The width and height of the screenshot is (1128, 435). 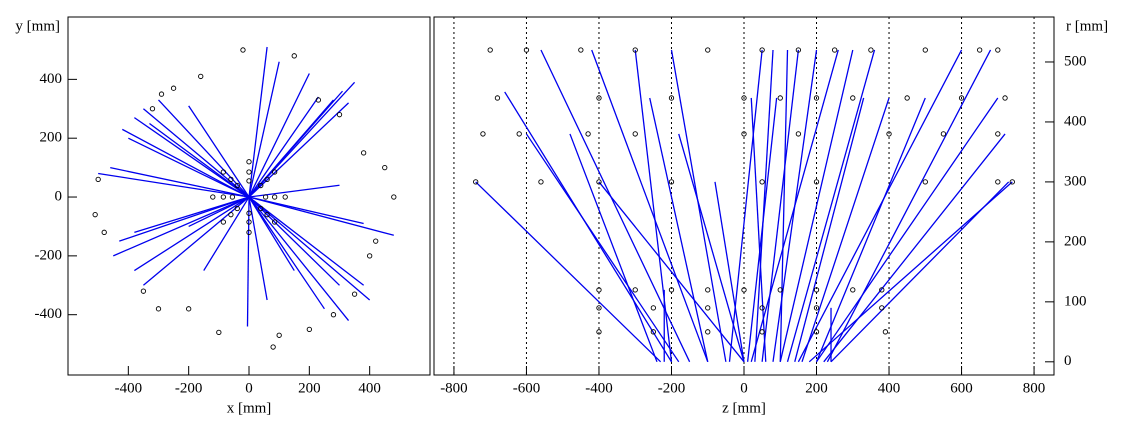 What do you see at coordinates (369, 388) in the screenshot?
I see `x-tick-label: 400` at bounding box center [369, 388].